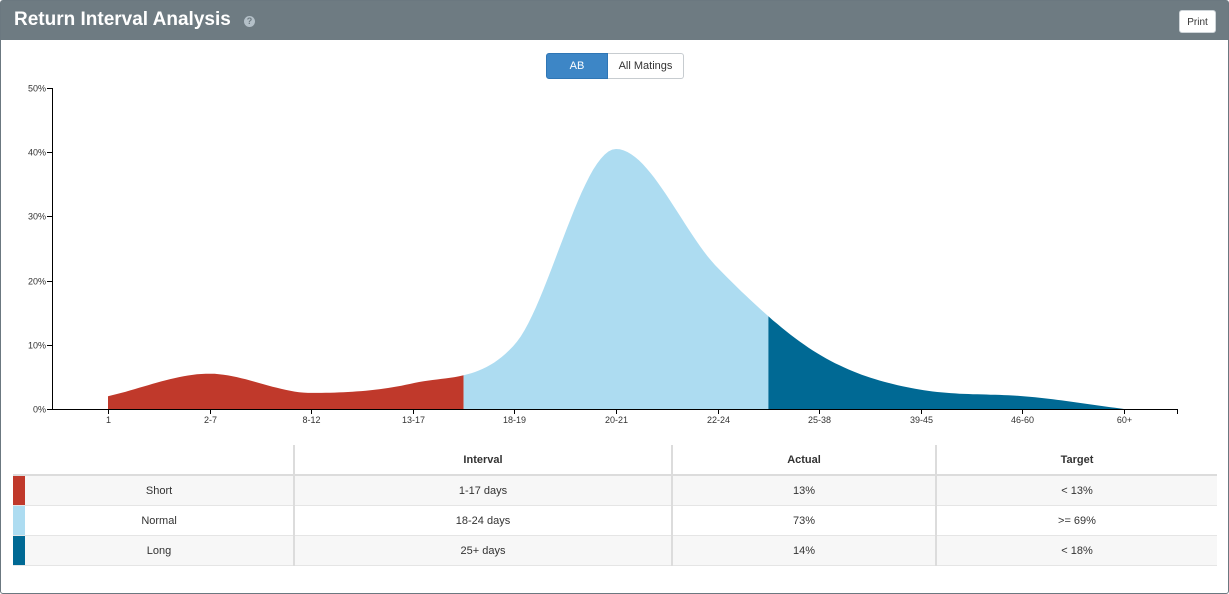  Describe the element at coordinates (577, 74) in the screenshot. I see `ab-only-button: AB Only` at that location.